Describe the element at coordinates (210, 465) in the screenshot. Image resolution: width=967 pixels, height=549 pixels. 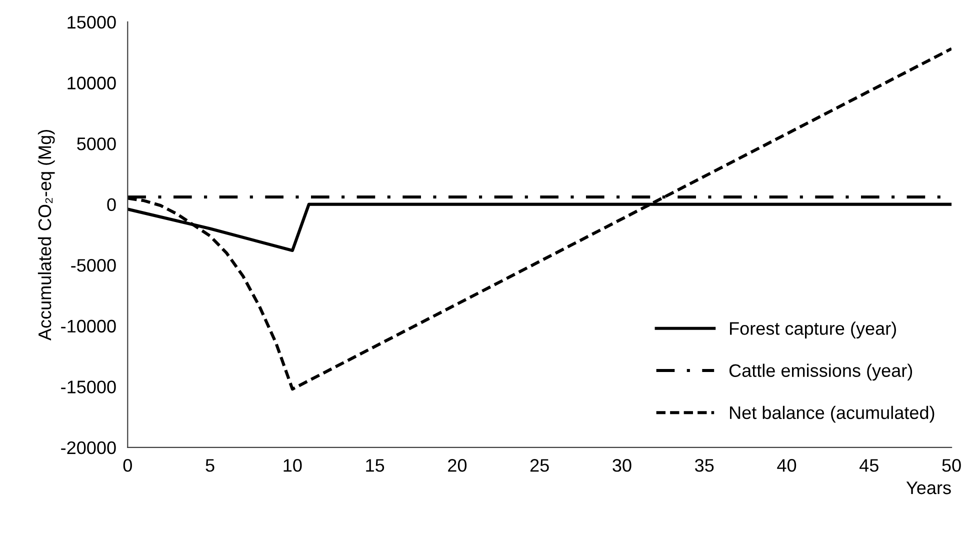
I see `x-tick-label: 5` at that location.